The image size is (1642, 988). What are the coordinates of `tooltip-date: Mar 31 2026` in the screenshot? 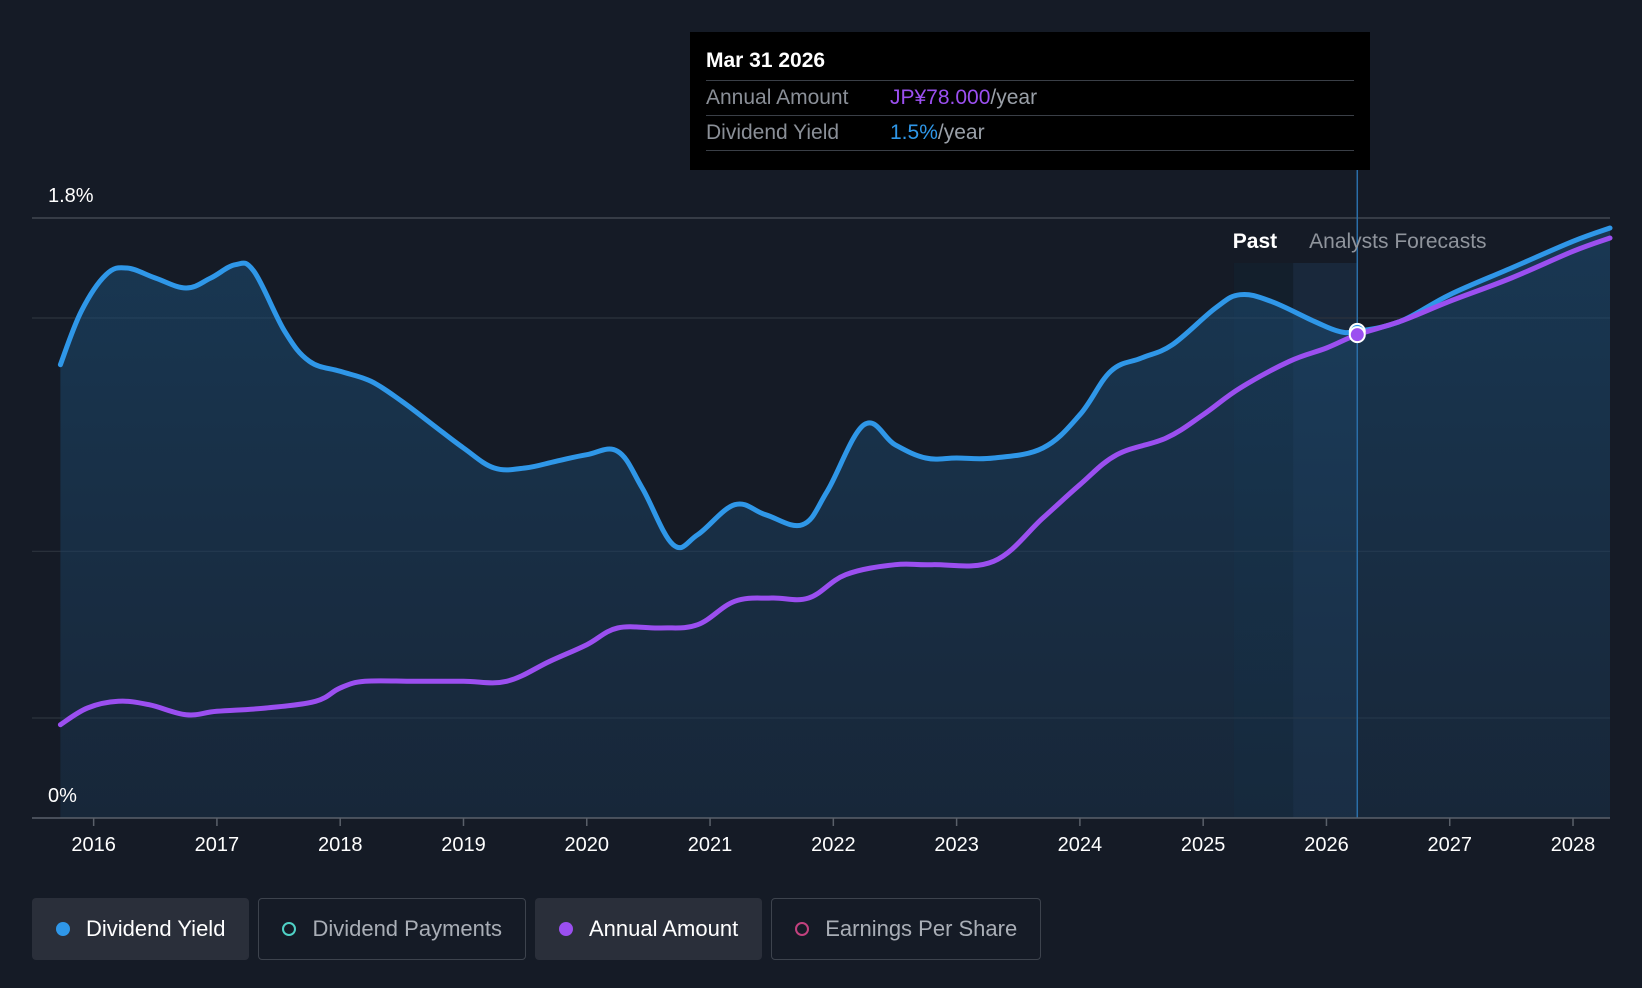 It's located at (766, 60).